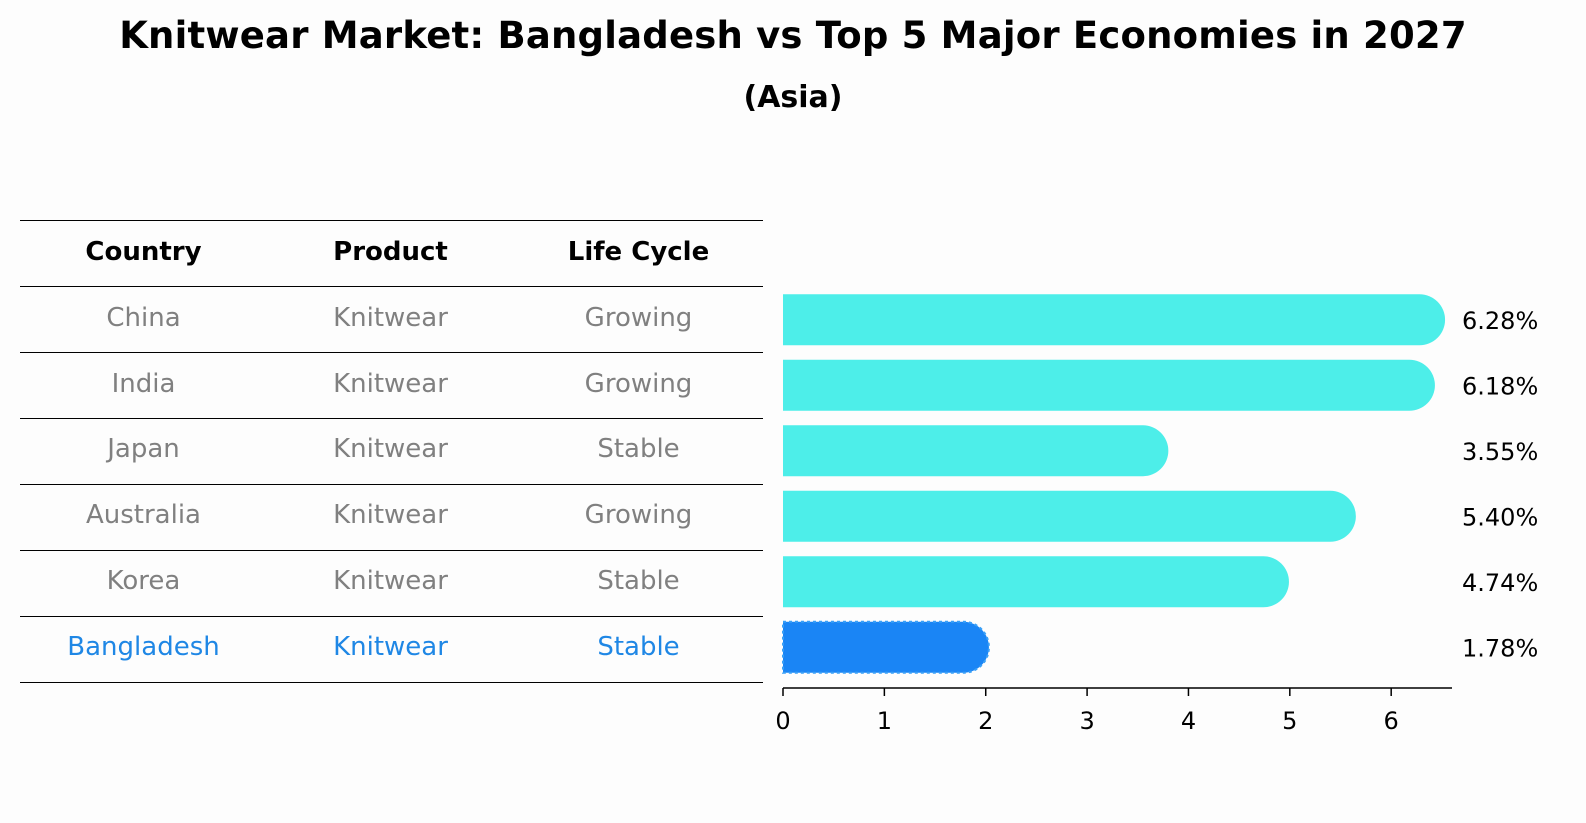 The height and width of the screenshot is (823, 1586). Describe the element at coordinates (782, 721) in the screenshot. I see `x-tick-label: 0` at that location.